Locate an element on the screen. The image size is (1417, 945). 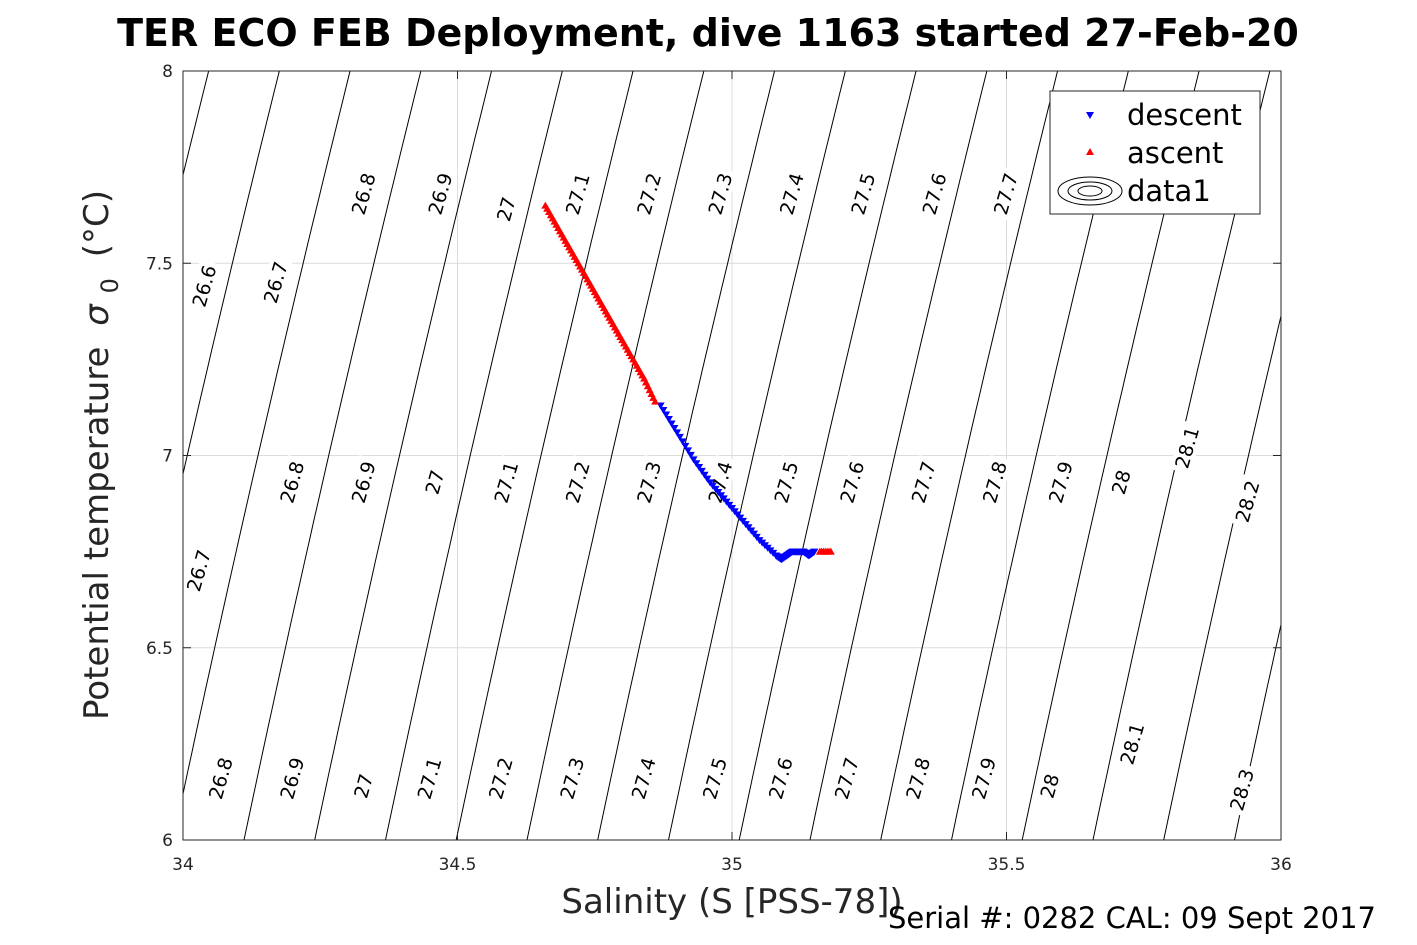
legend-contour-icon is located at coordinates (1090, 191).